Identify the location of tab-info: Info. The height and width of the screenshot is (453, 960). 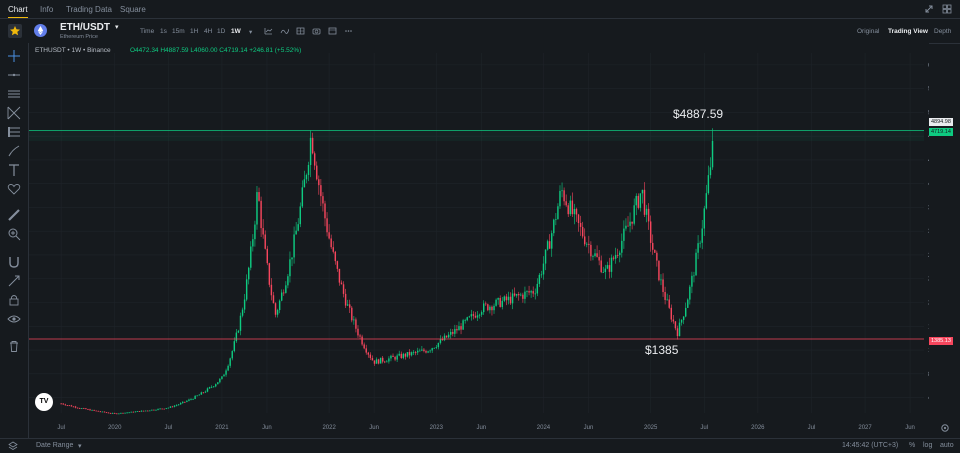
(47, 9).